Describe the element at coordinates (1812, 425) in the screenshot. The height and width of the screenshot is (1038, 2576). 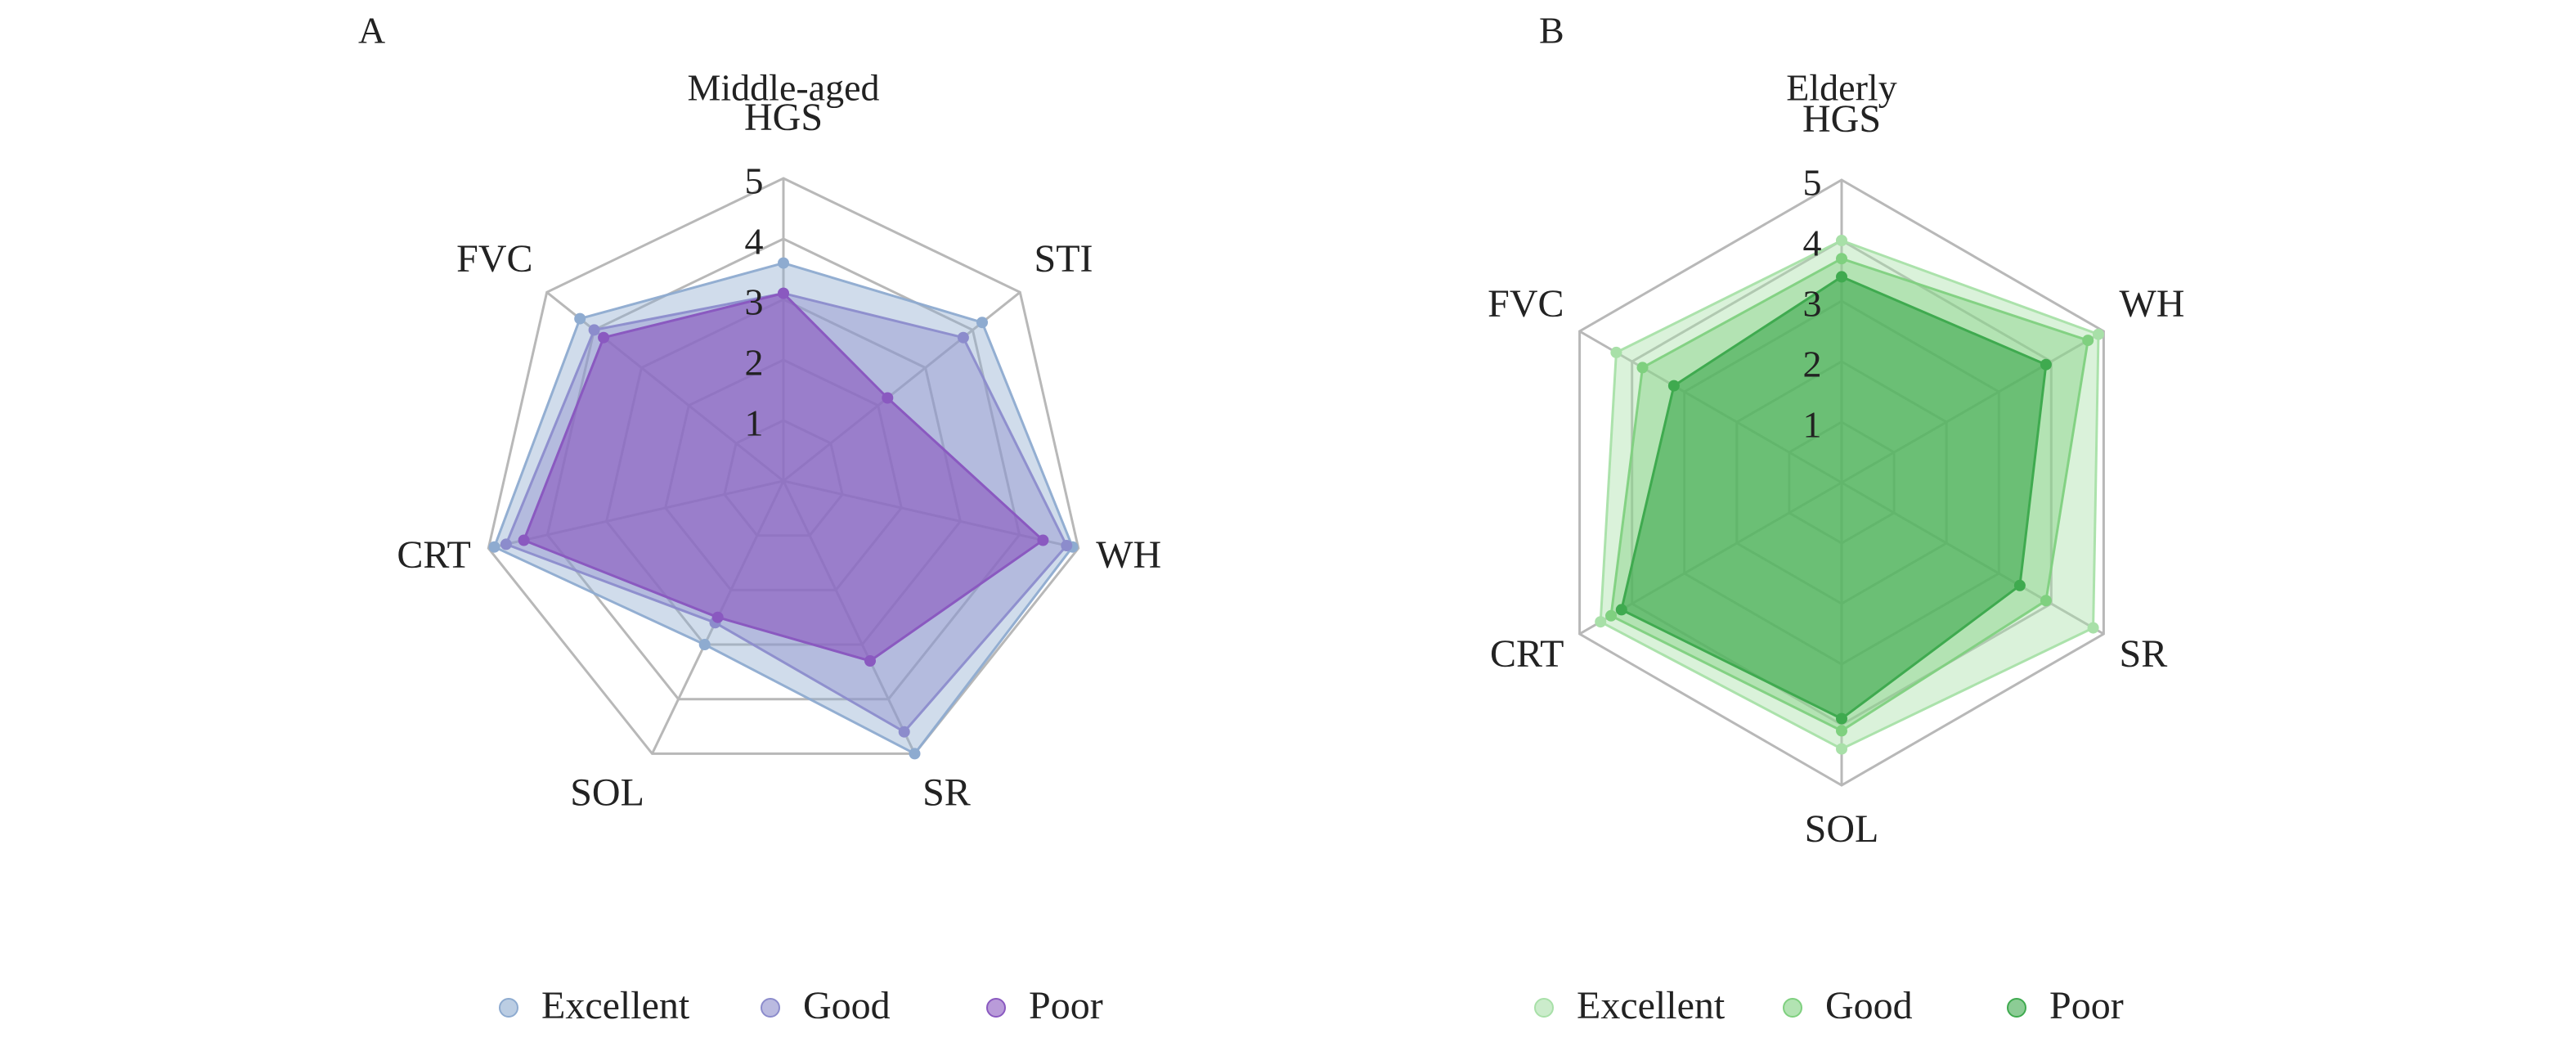
I see `panel-b-tick-1: 1` at that location.